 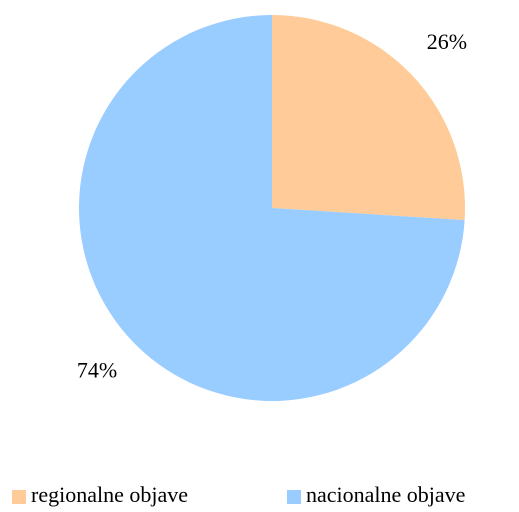 I want to click on pie-slice, so click(x=368, y=118).